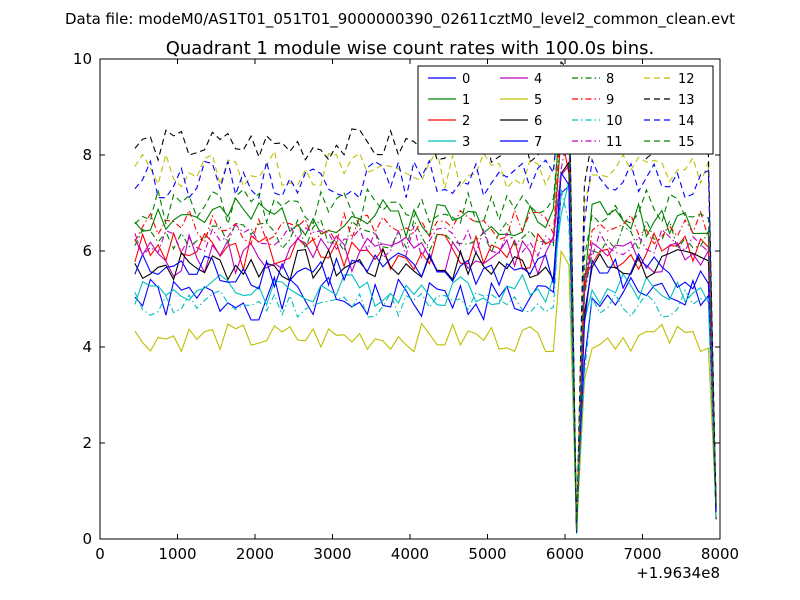  What do you see at coordinates (466, 121) in the screenshot?
I see `legend-label: 2` at bounding box center [466, 121].